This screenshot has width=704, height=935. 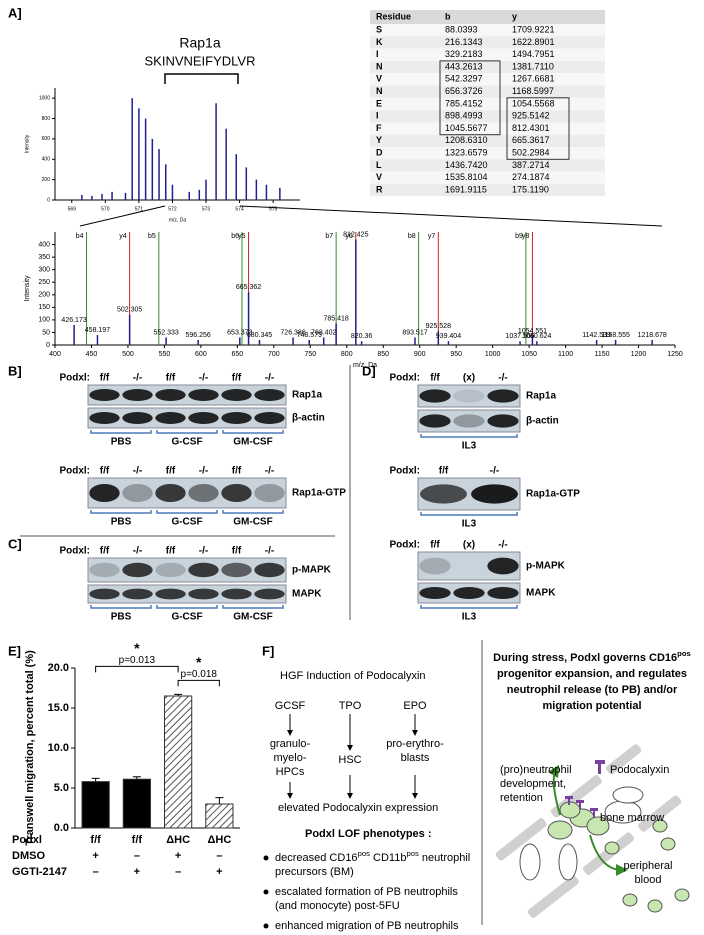 I want to click on panel-label: F], so click(x=268, y=650).